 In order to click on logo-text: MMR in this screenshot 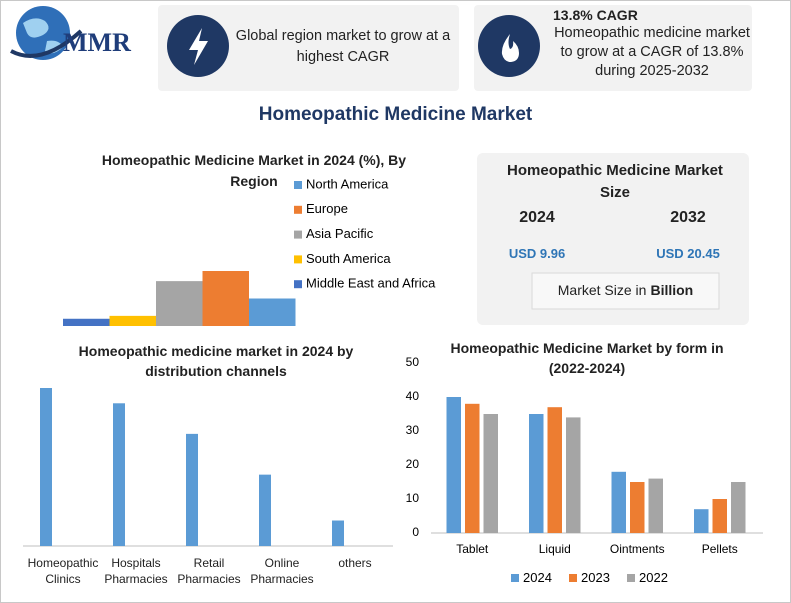, I will do `click(97, 42)`.